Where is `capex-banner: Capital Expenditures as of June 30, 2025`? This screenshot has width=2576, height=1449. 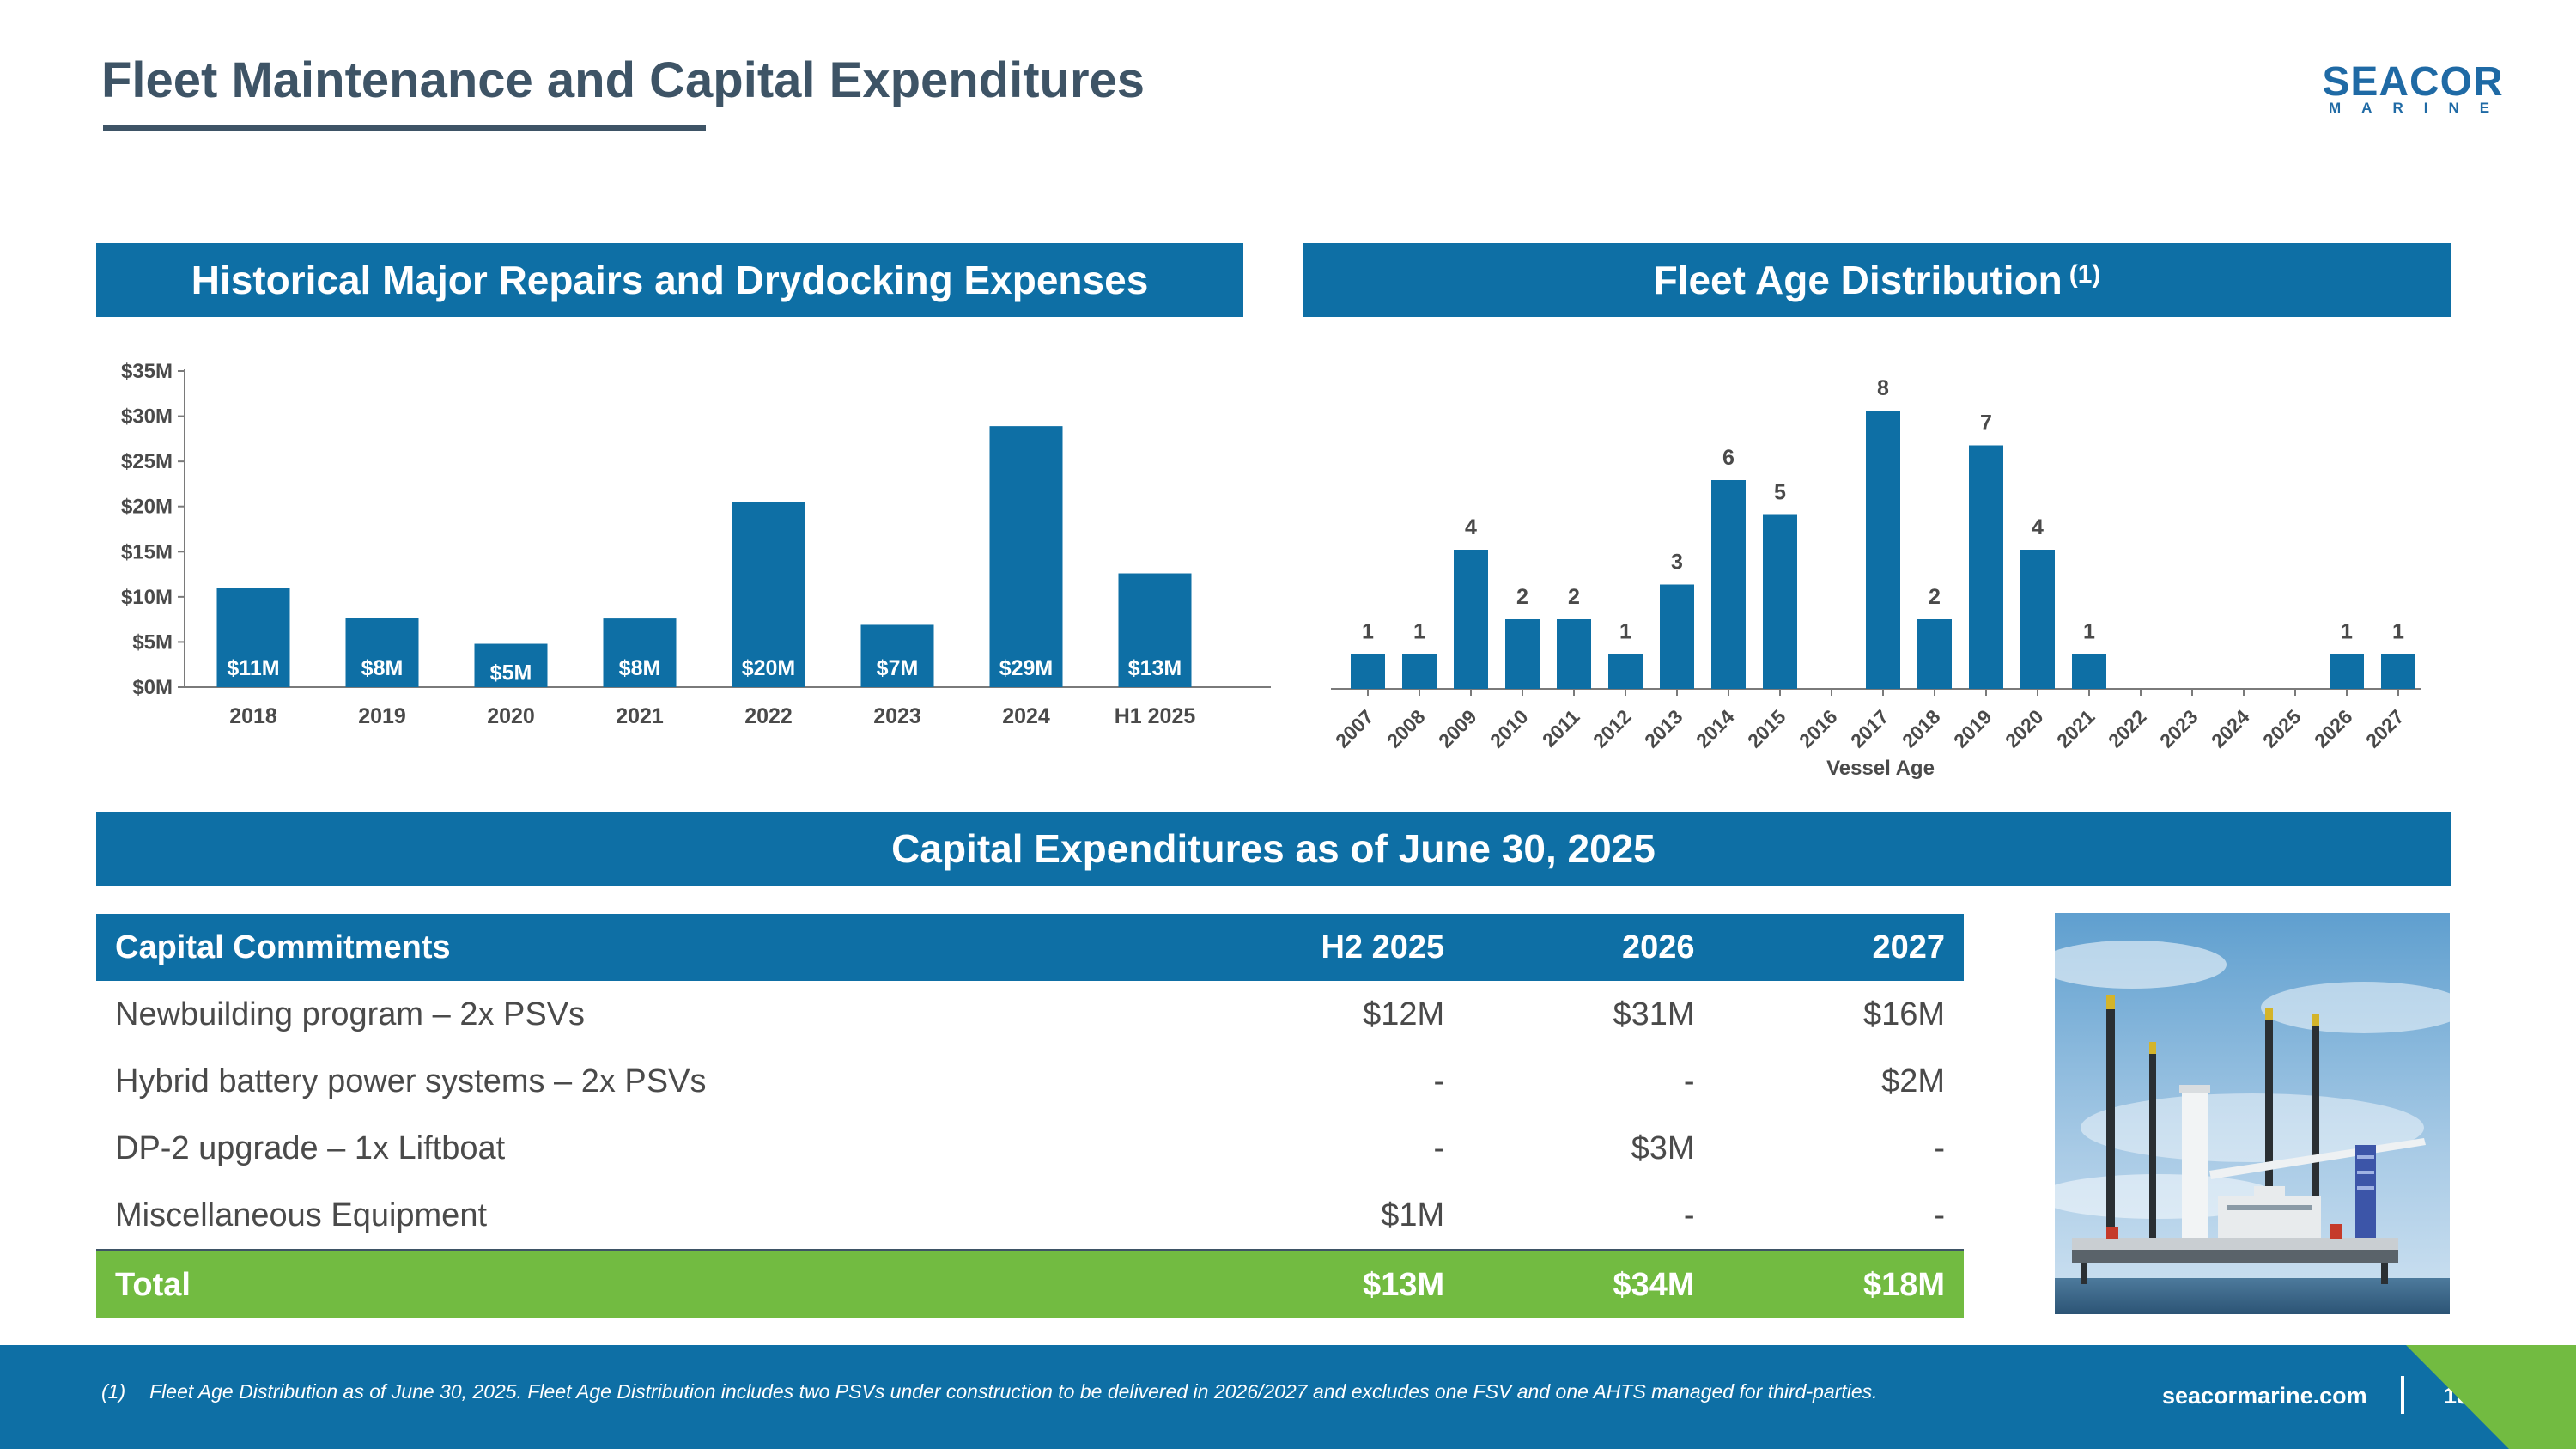 capex-banner: Capital Expenditures as of June 30, 2025 is located at coordinates (1273, 849).